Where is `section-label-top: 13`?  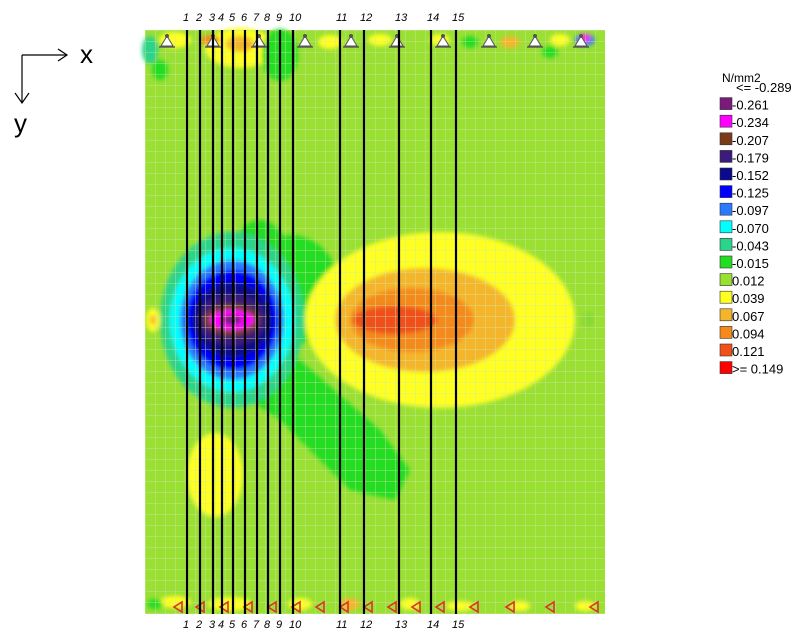
section-label-top: 13 is located at coordinates (401, 18).